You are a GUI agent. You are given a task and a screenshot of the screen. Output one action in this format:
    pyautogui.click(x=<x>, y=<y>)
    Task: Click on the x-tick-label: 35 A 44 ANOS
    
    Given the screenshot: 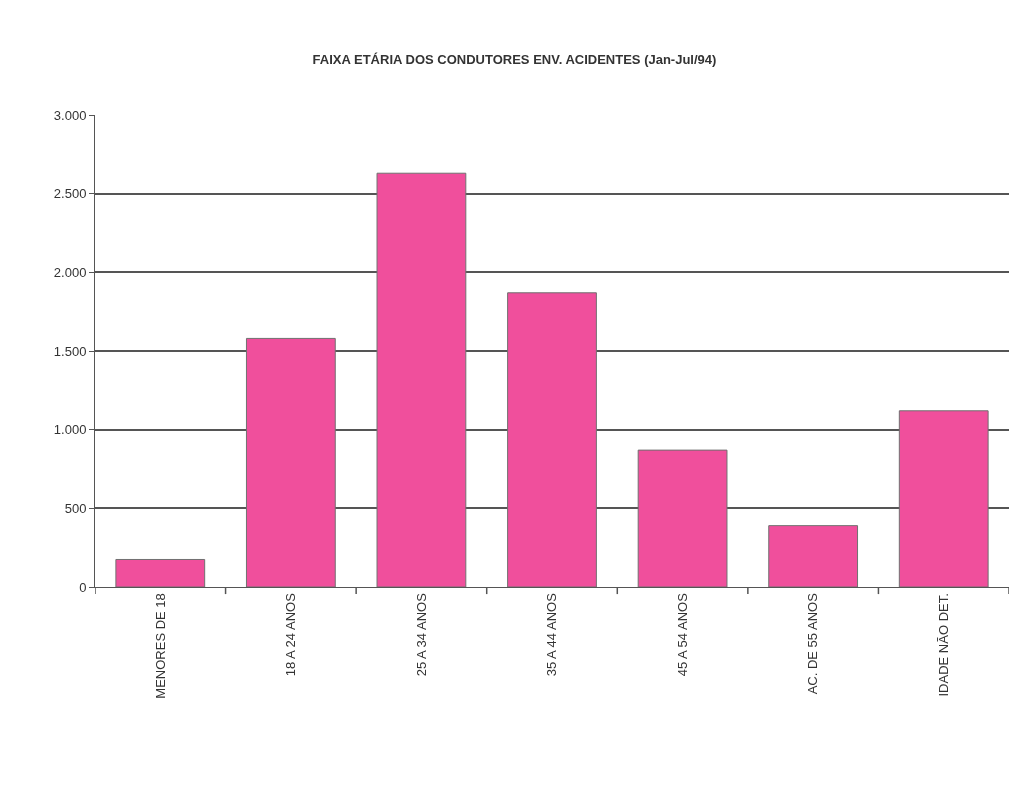 What is the action you would take?
    pyautogui.click(x=552, y=634)
    